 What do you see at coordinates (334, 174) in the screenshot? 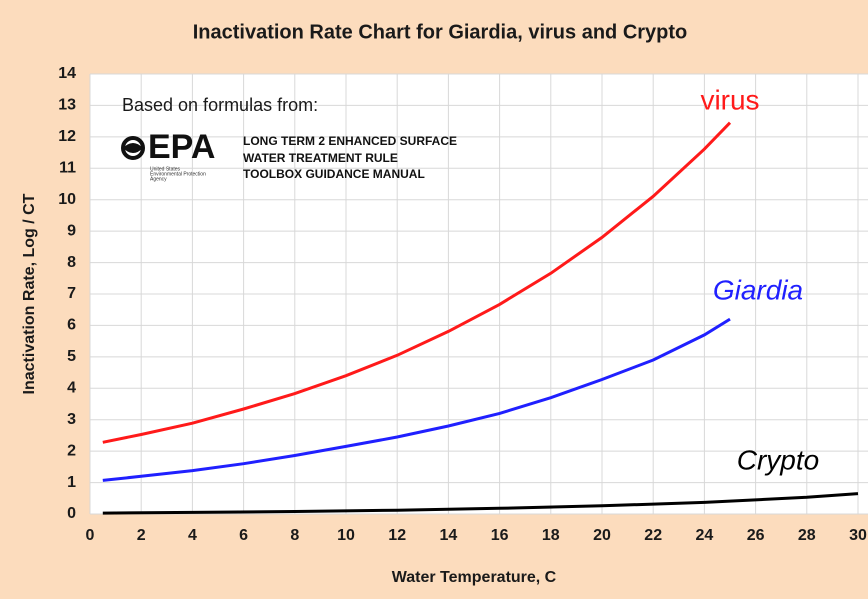
I see `document-title: TOOLBOX GUIDANCE MANUAL` at bounding box center [334, 174].